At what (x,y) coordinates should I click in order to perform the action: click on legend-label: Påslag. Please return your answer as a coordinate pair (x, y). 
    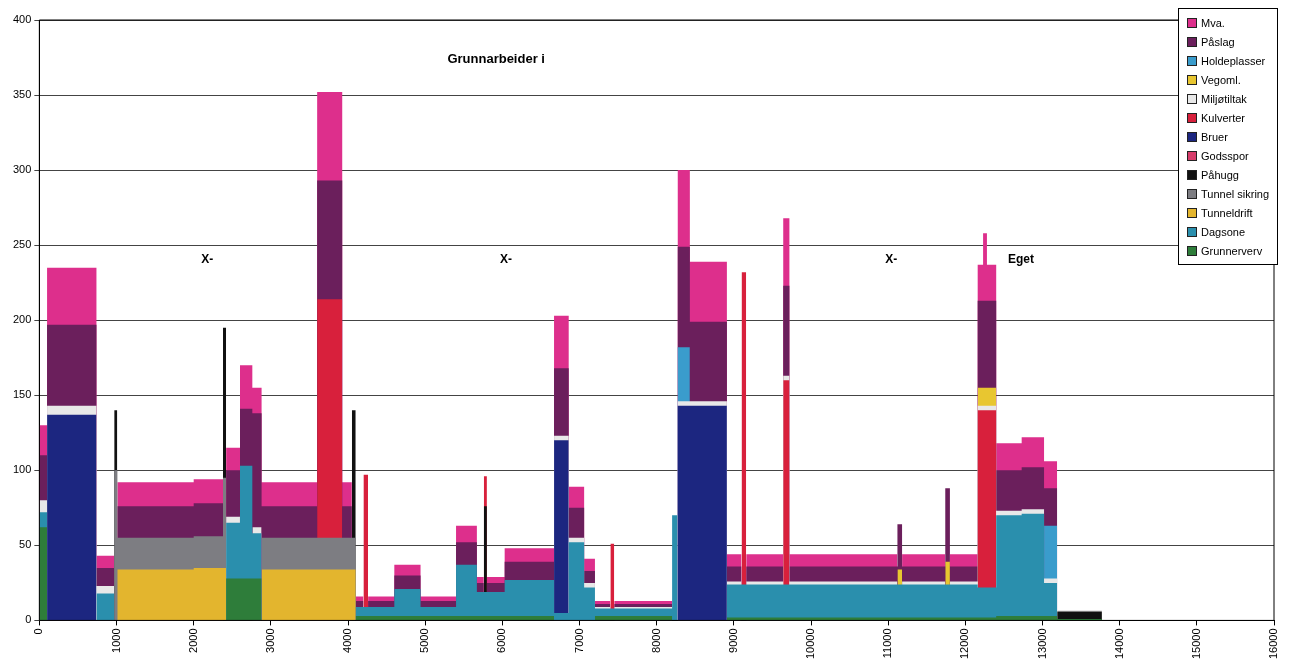
    Looking at the image, I should click on (1218, 41).